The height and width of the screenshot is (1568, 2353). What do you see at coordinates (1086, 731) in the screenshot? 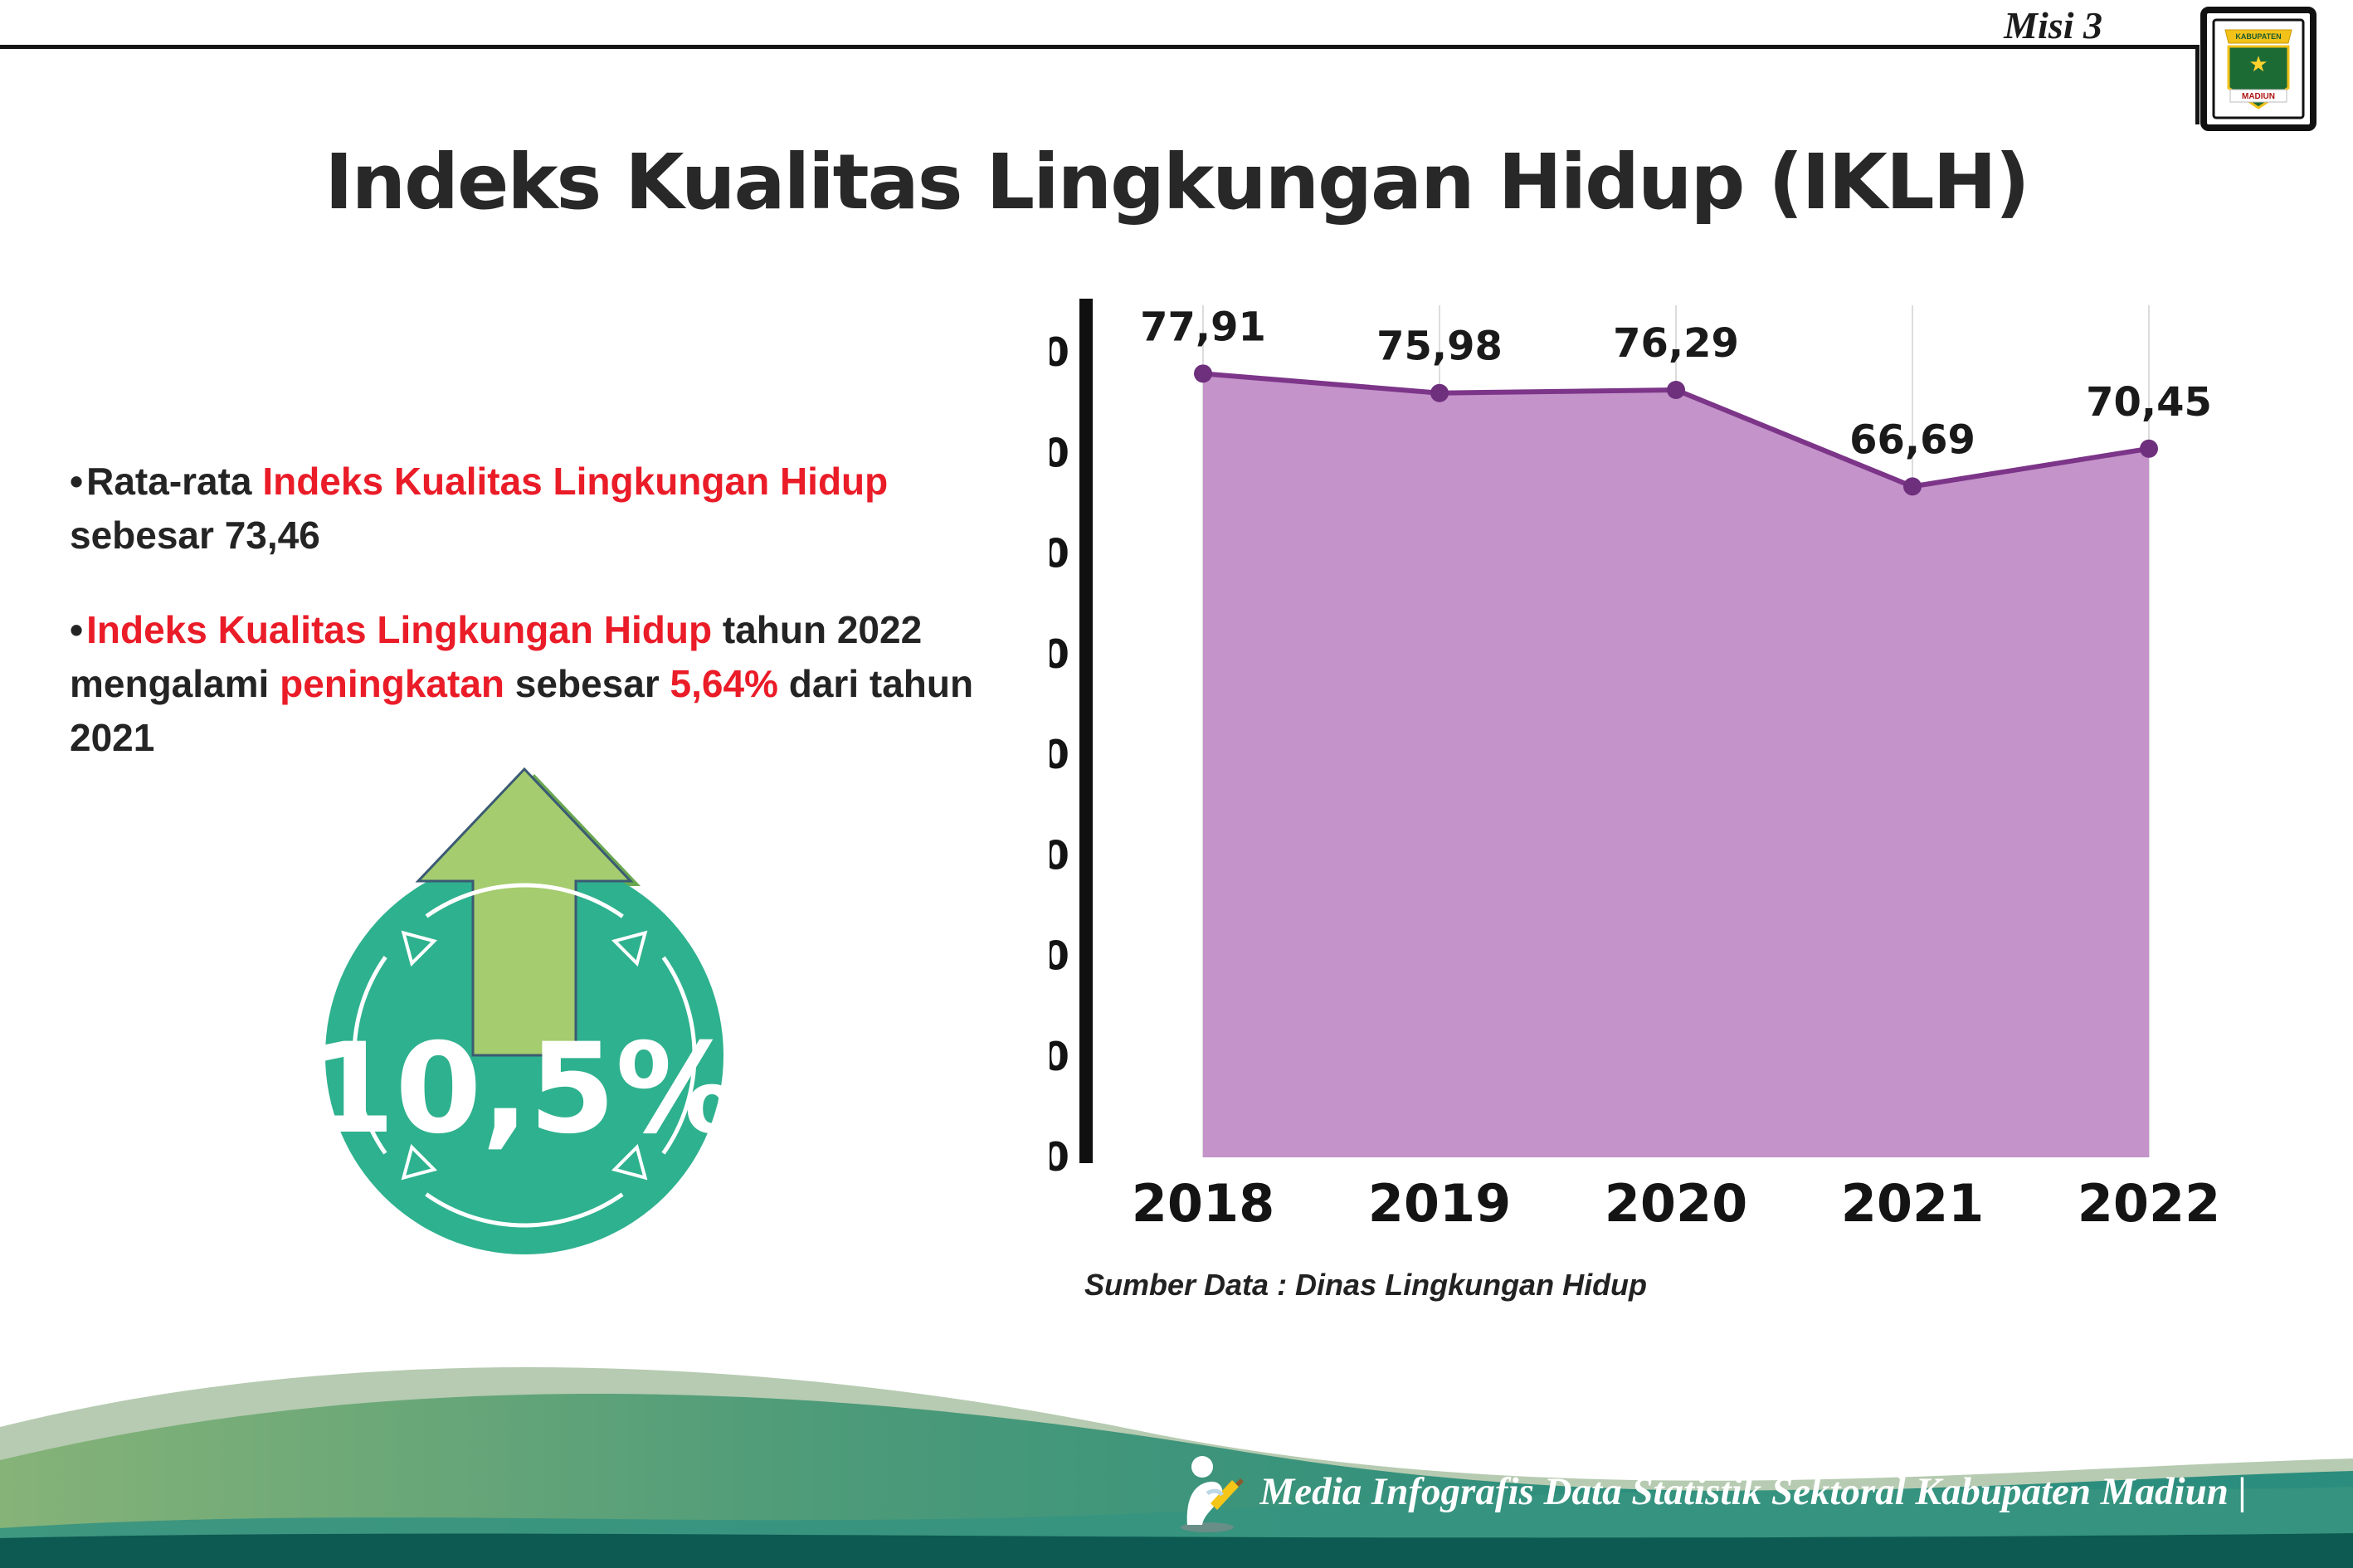
I see `y-axis` at bounding box center [1086, 731].